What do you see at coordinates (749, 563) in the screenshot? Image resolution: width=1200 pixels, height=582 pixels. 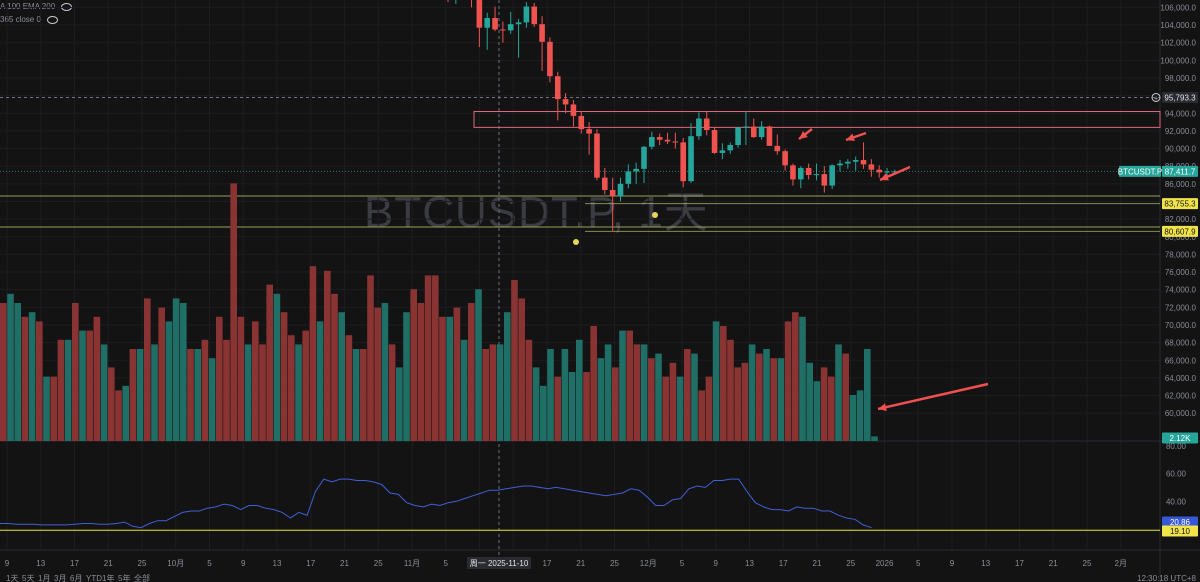 I see `time-tick-label: 13` at bounding box center [749, 563].